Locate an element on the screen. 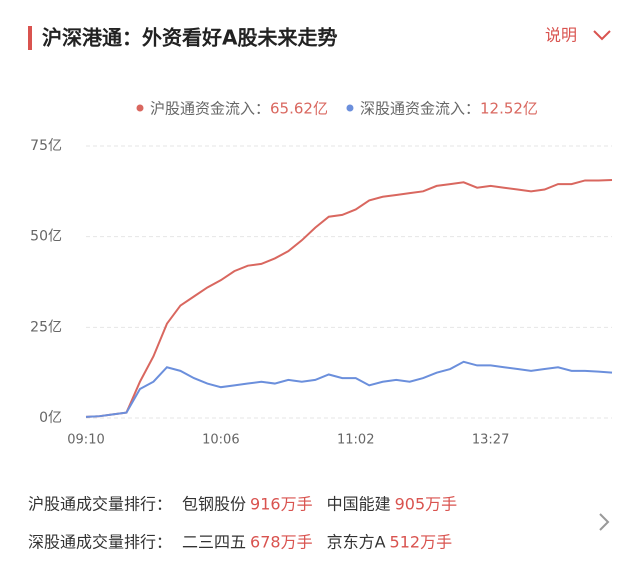  y-tick-label: 50亿 is located at coordinates (46, 237).